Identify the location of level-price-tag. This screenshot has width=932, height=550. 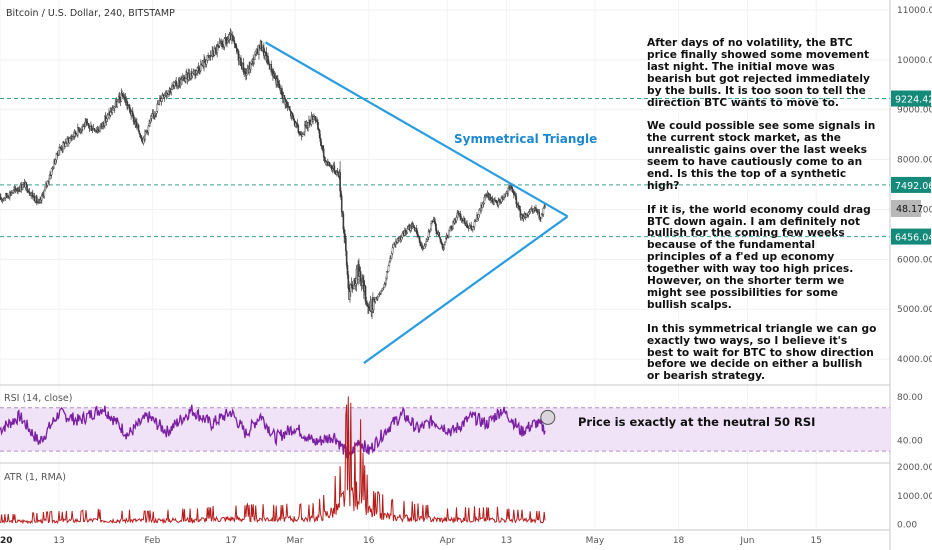
(911, 236).